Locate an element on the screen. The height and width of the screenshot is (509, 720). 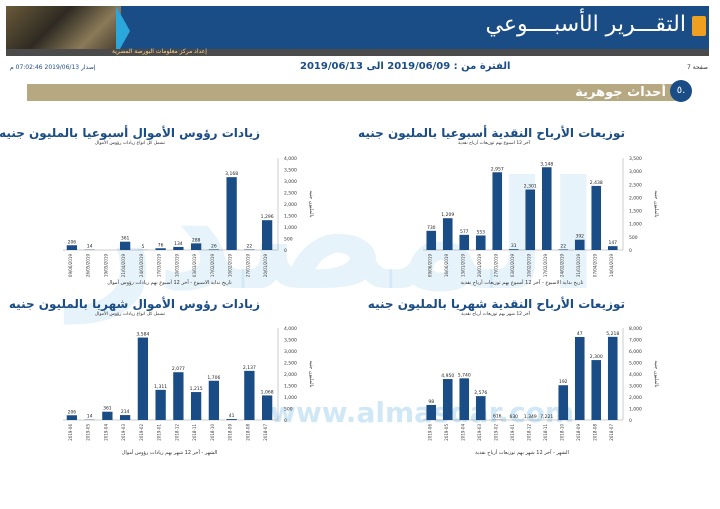
watermark-url: www.almasdar.com is located at coordinates (422, 412).